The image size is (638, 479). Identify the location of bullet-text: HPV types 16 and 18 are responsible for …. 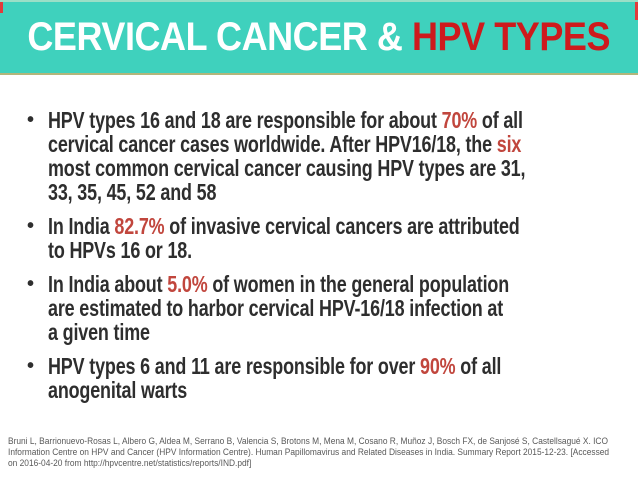
(286, 156).